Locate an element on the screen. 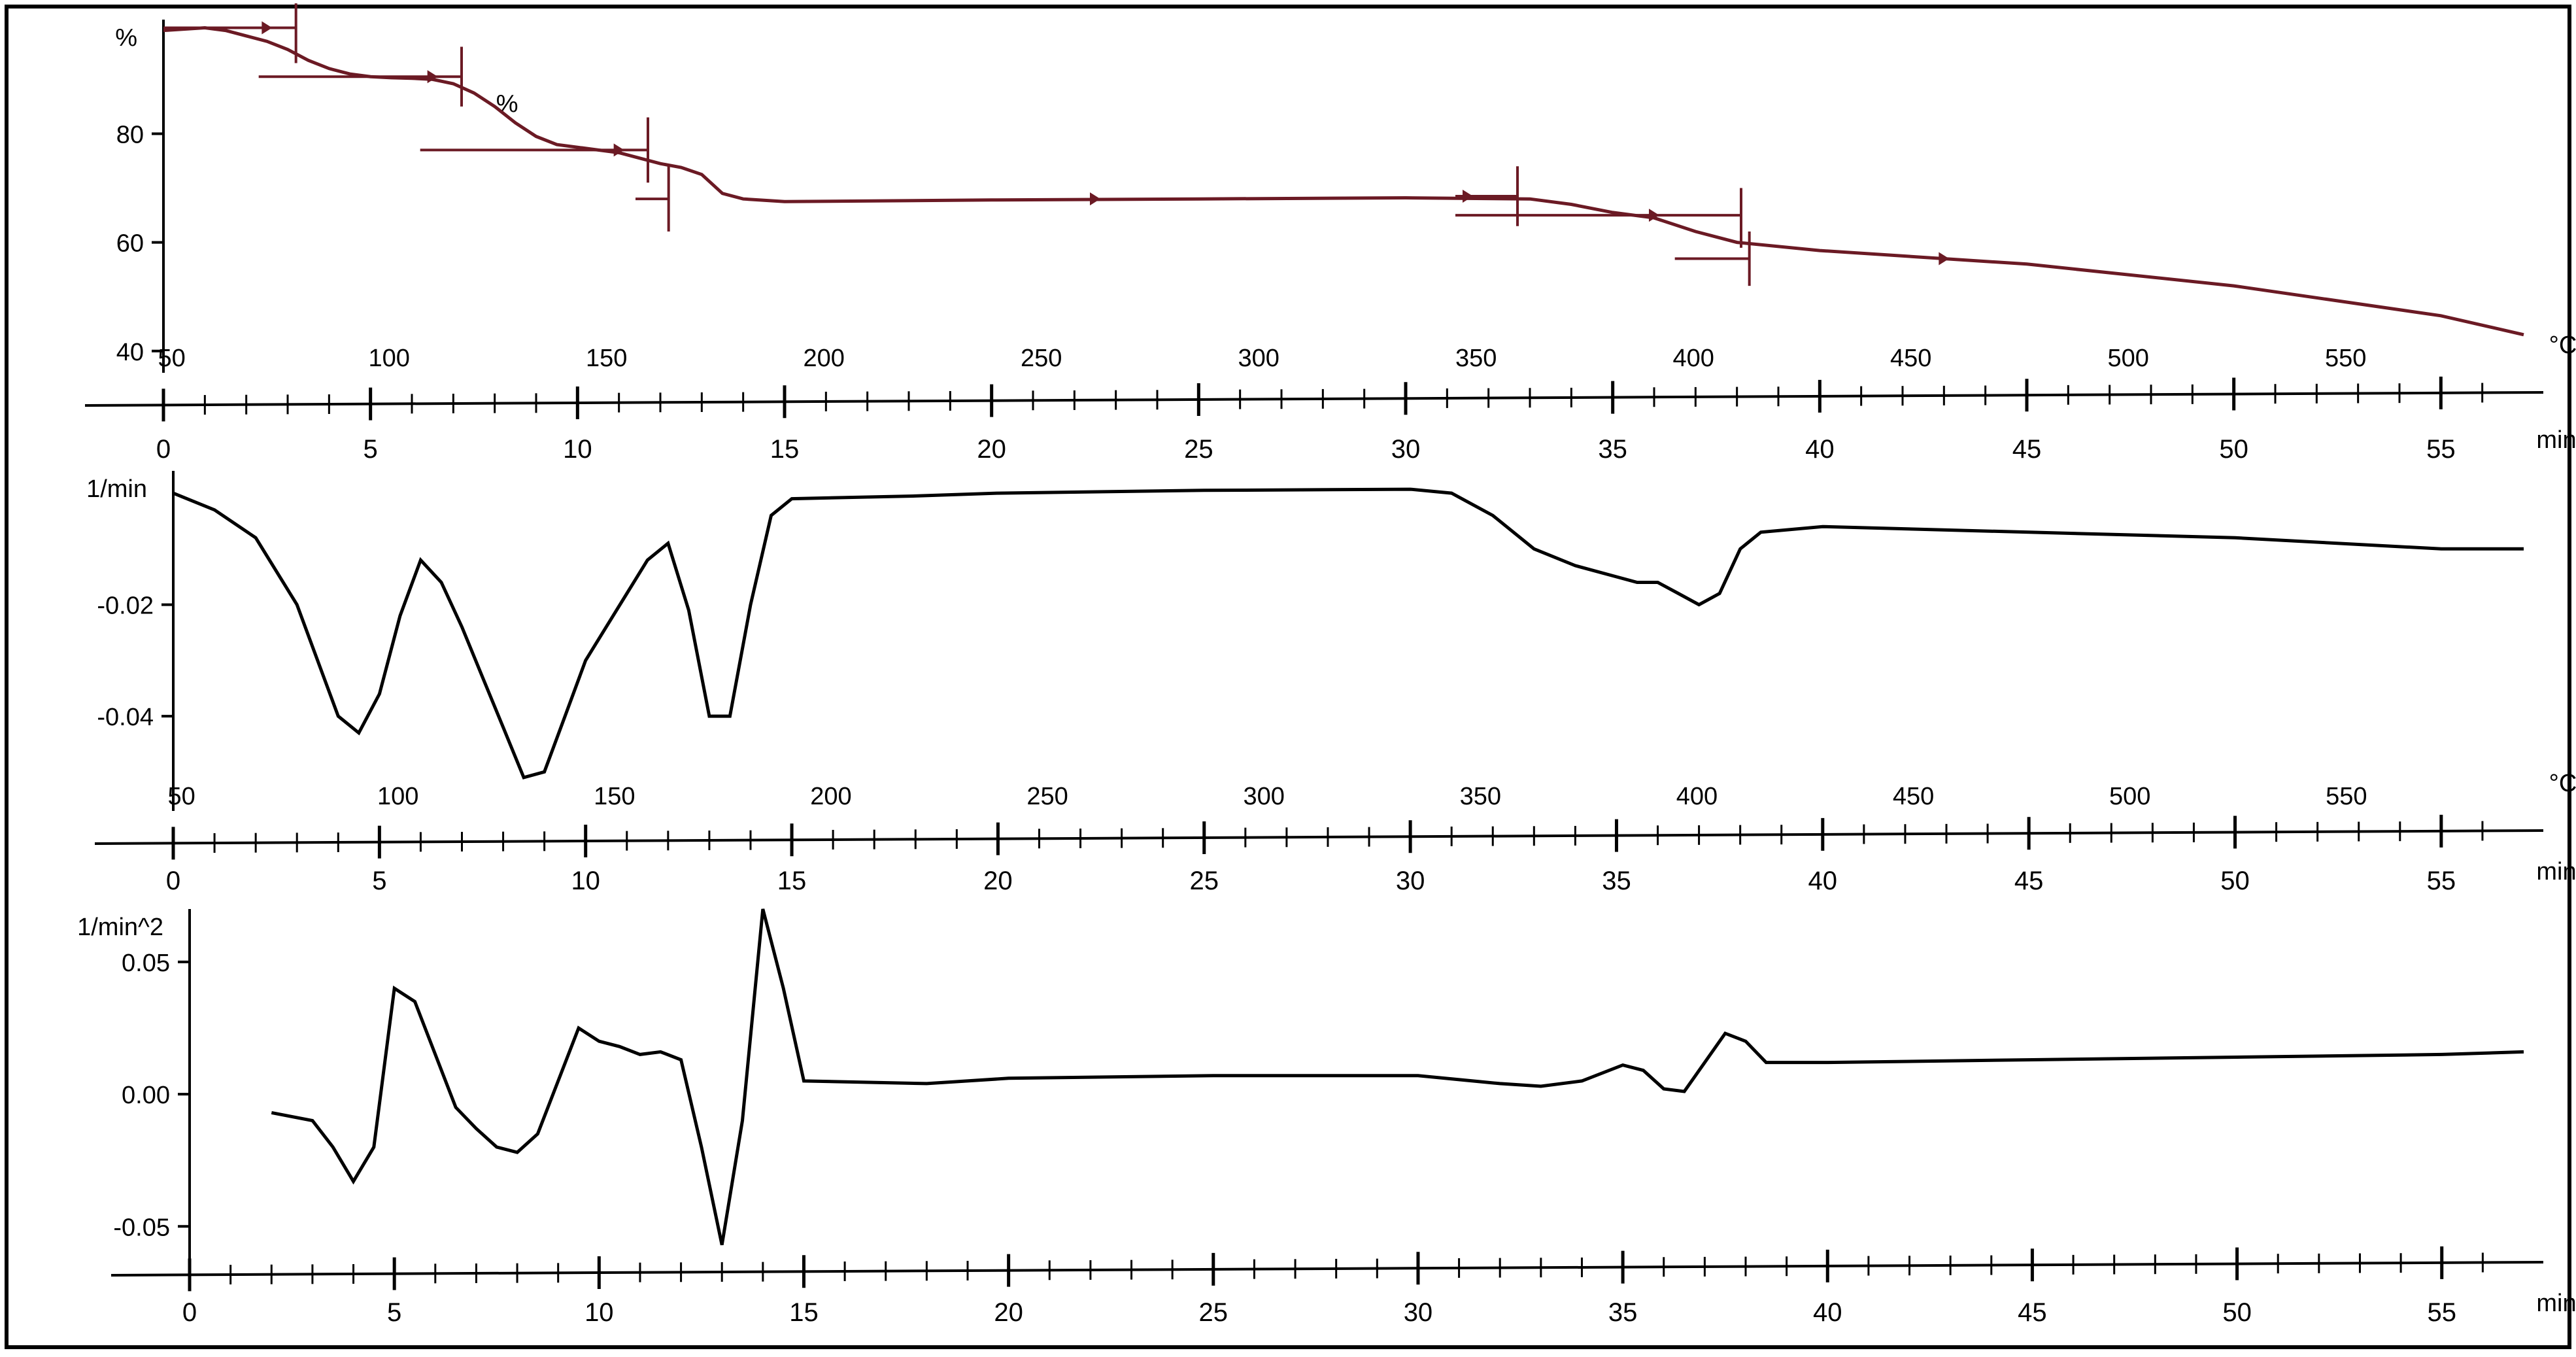 The height and width of the screenshot is (1357, 2576). y-tick-label: 80 is located at coordinates (130, 134).